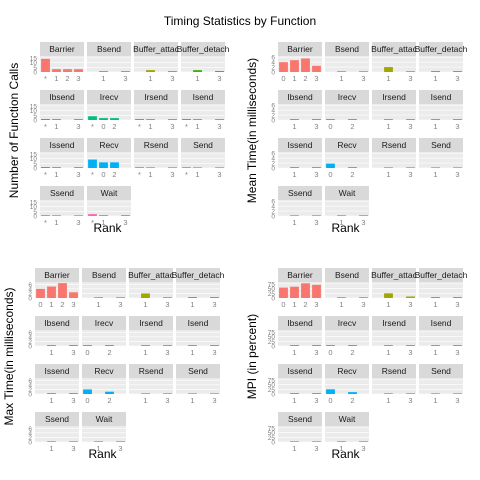 This screenshot has width=480, height=480. I want to click on chart1-panel-4-background, so click(203, 64).